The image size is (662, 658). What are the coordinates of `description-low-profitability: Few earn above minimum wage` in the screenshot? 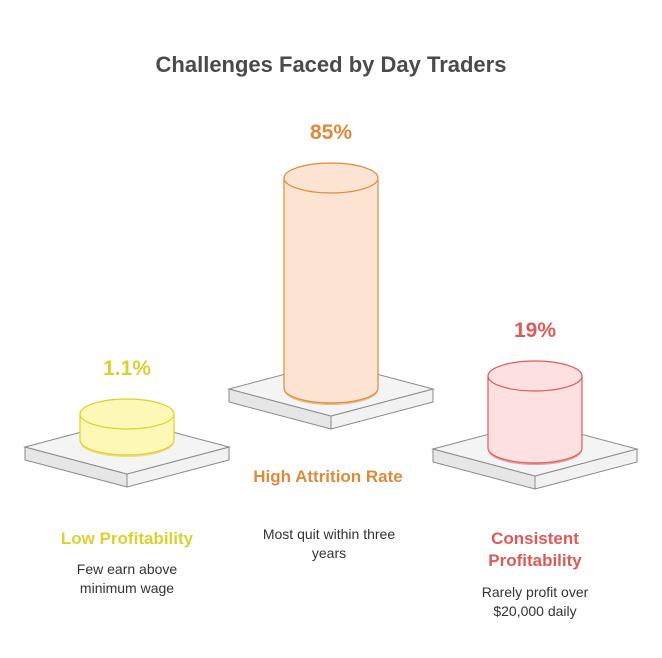 It's located at (127, 578).